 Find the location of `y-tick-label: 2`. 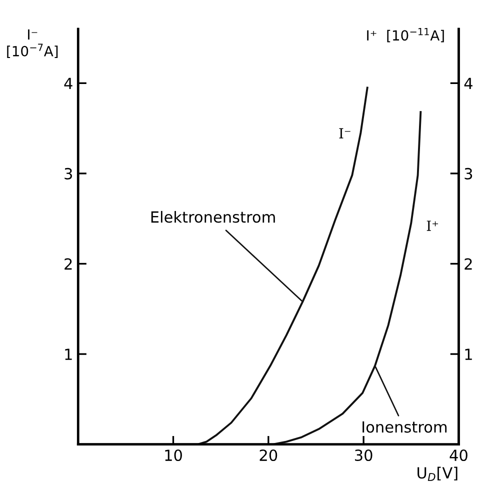

y-tick-label: 2 is located at coordinates (68, 264).